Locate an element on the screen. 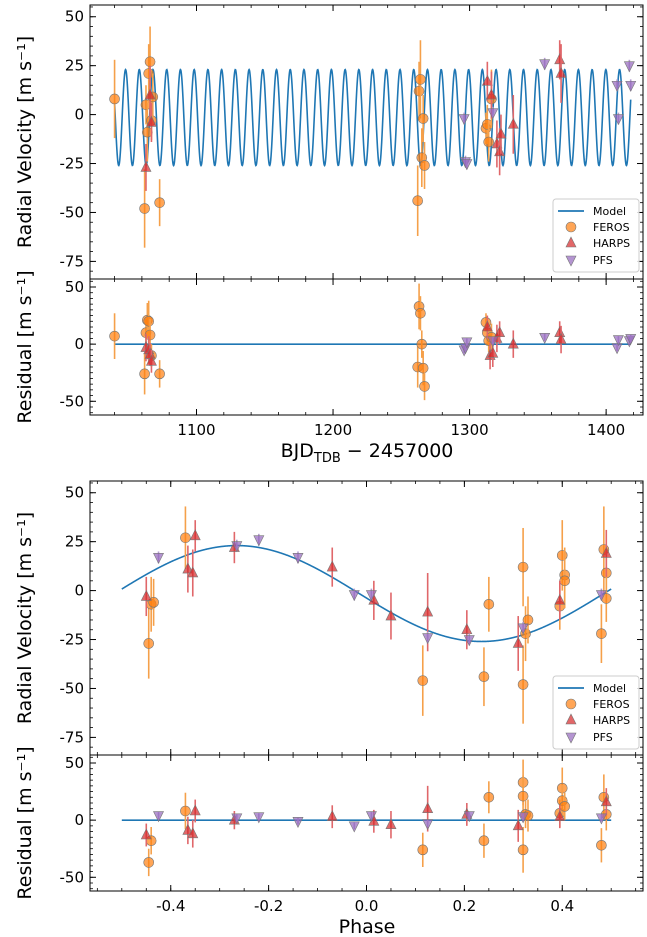 The width and height of the screenshot is (647, 937). x-tick-label: 1100 is located at coordinates (196, 430).